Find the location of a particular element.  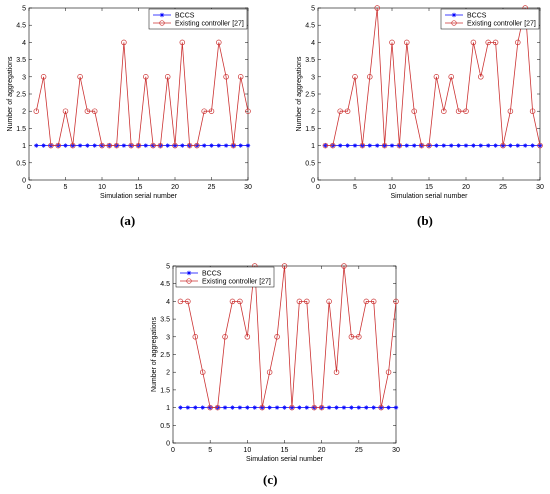

y-tick-label: 4 is located at coordinates (168, 302).